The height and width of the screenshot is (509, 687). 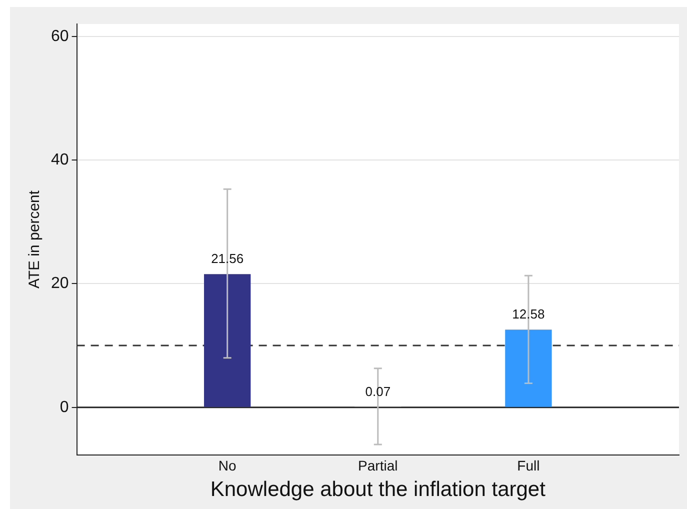 What do you see at coordinates (64, 407) in the screenshot?
I see `y-tick-label: 0` at bounding box center [64, 407].